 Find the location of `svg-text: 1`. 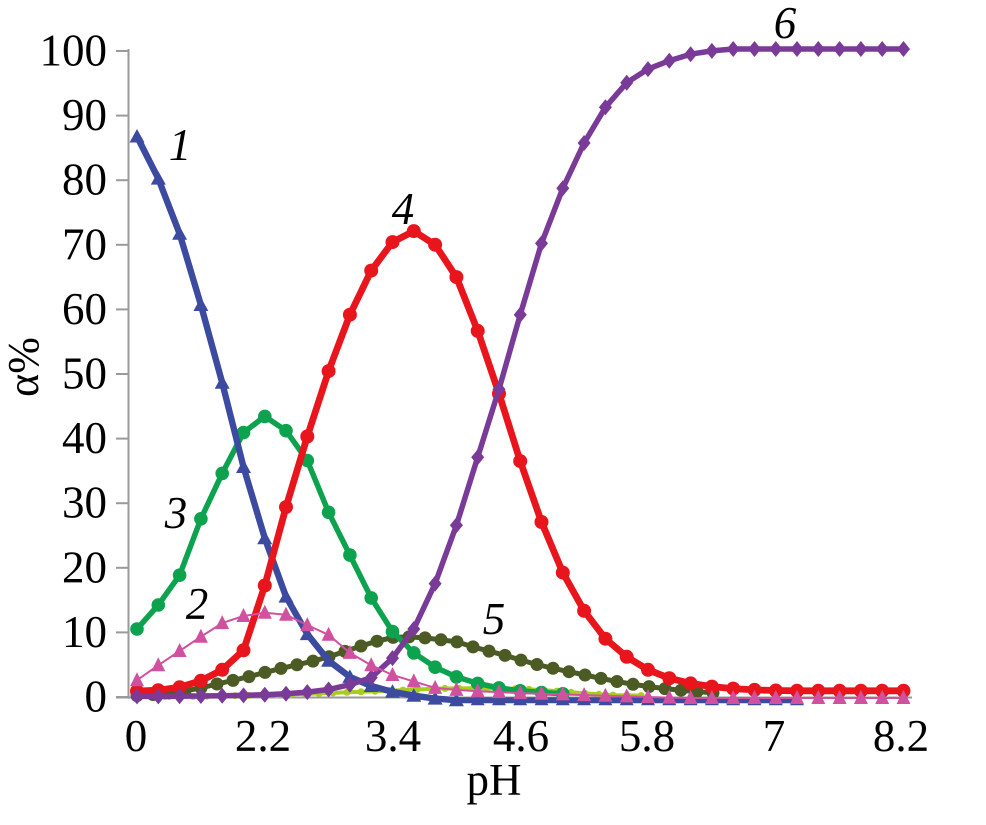

svg-text: 1 is located at coordinates (180, 145).